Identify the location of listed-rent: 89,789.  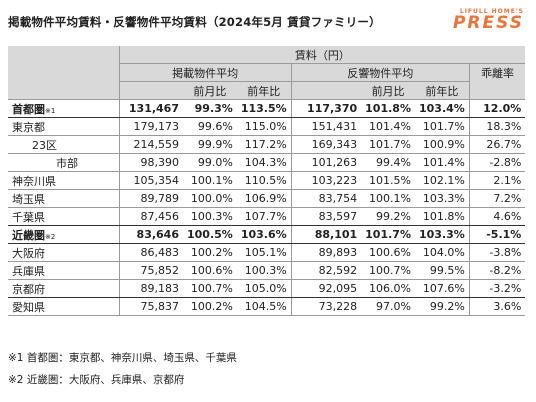
(151, 198).